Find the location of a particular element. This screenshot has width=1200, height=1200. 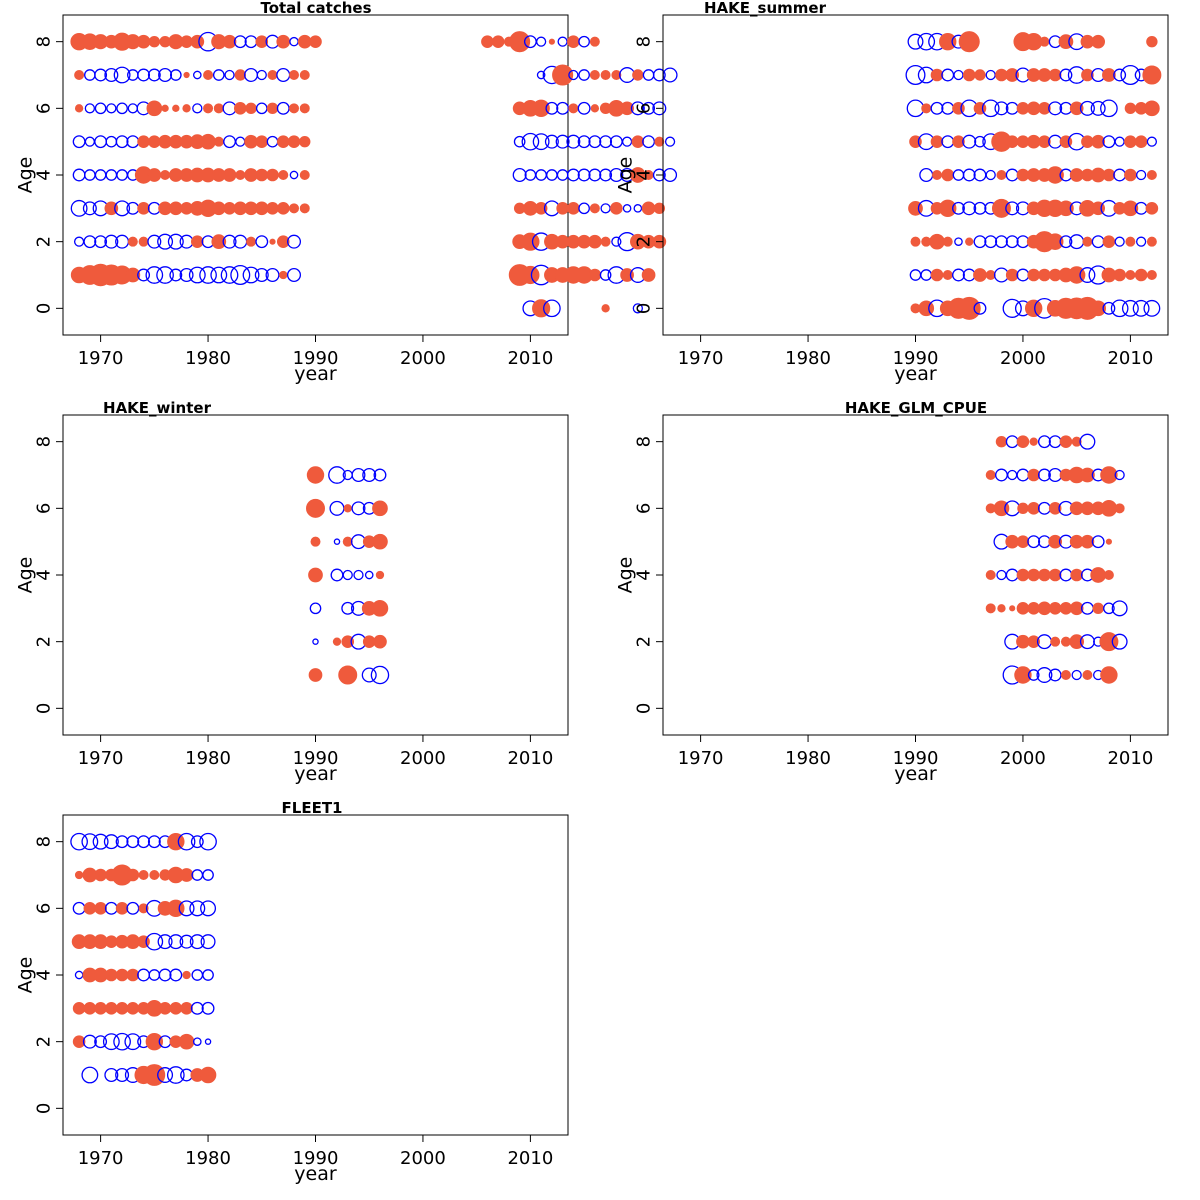

x-tick-label: 2010 is located at coordinates (530, 1158).